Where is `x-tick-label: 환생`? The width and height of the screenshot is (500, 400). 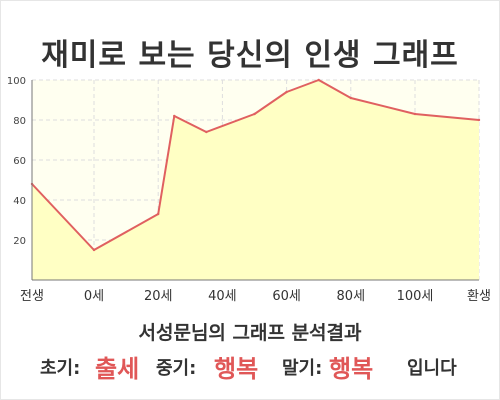 x-tick-label: 환생 is located at coordinates (479, 296).